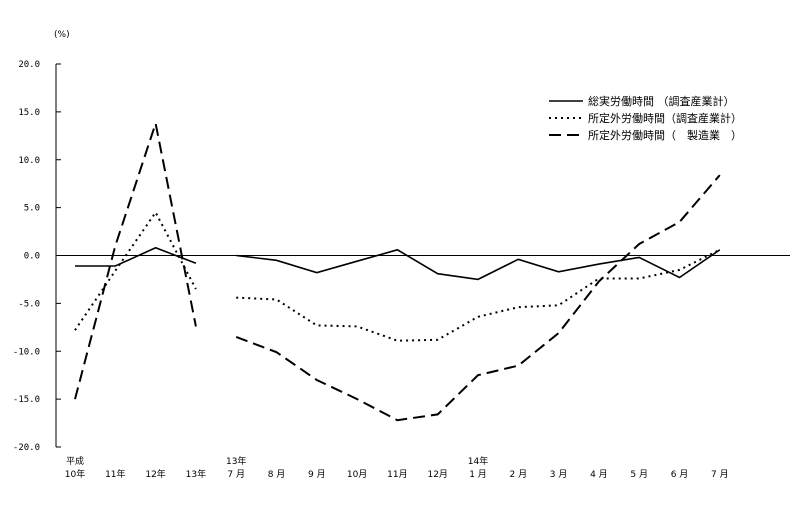 This screenshot has height=506, width=811. I want to click on y-axis-ticks: 20.0 15.0 10.0 5.0 0.0 -5.0 -10.0 -15.0 -20.0, so click(37, 256).